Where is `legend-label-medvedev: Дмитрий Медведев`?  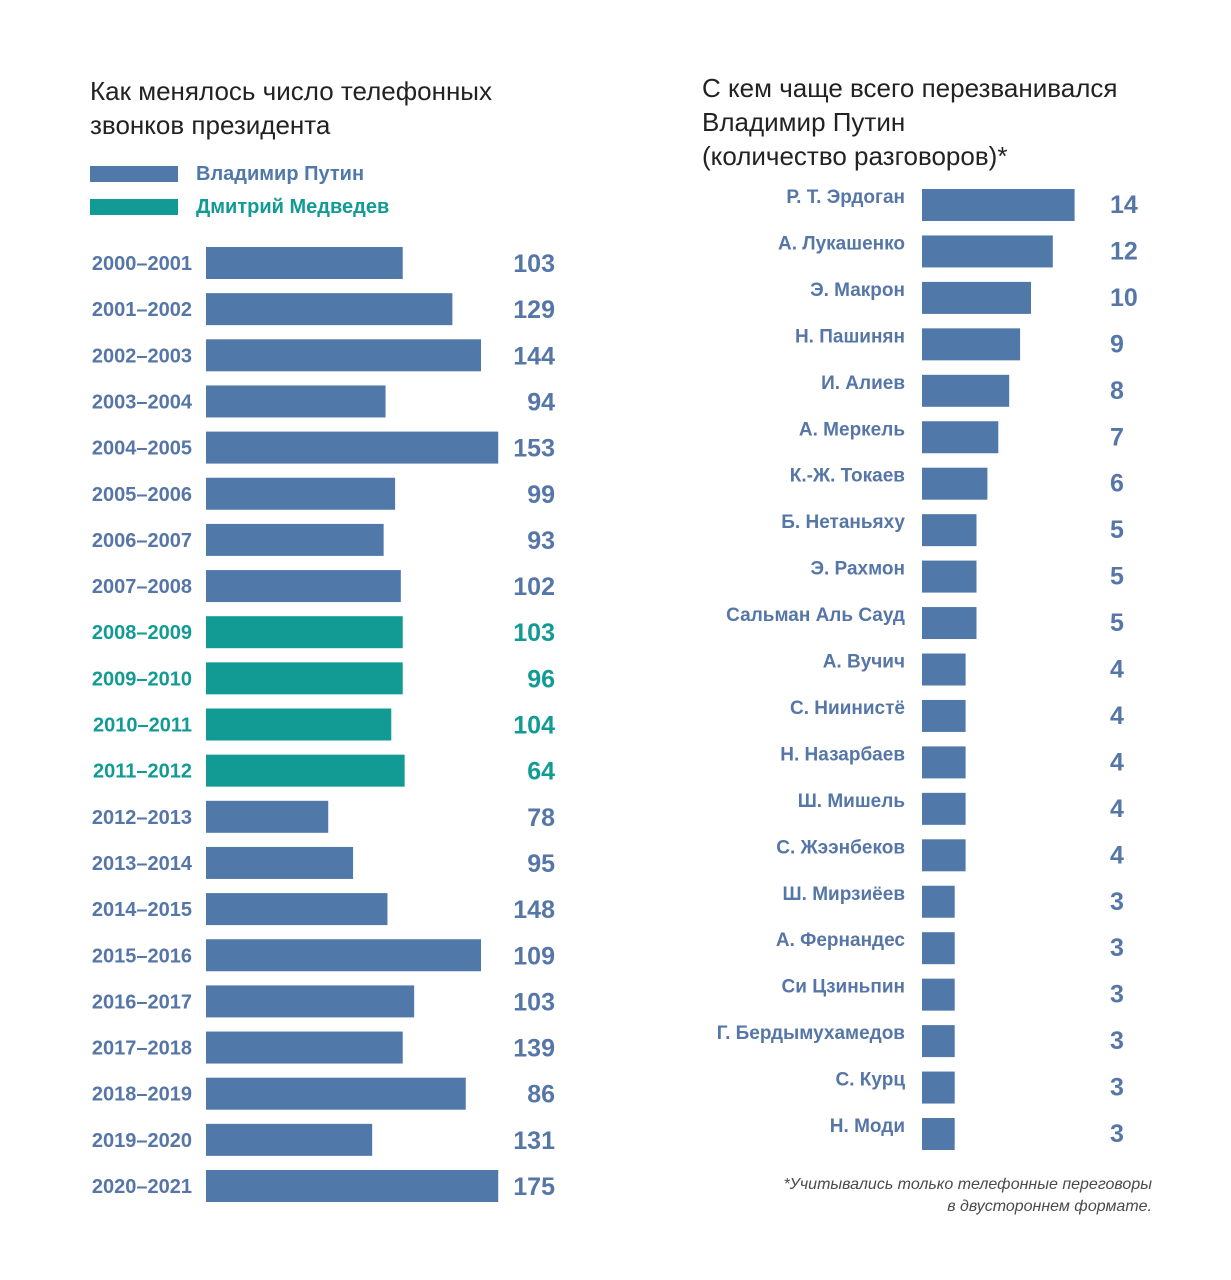 legend-label-medvedev: Дмитрий Медведев is located at coordinates (293, 206).